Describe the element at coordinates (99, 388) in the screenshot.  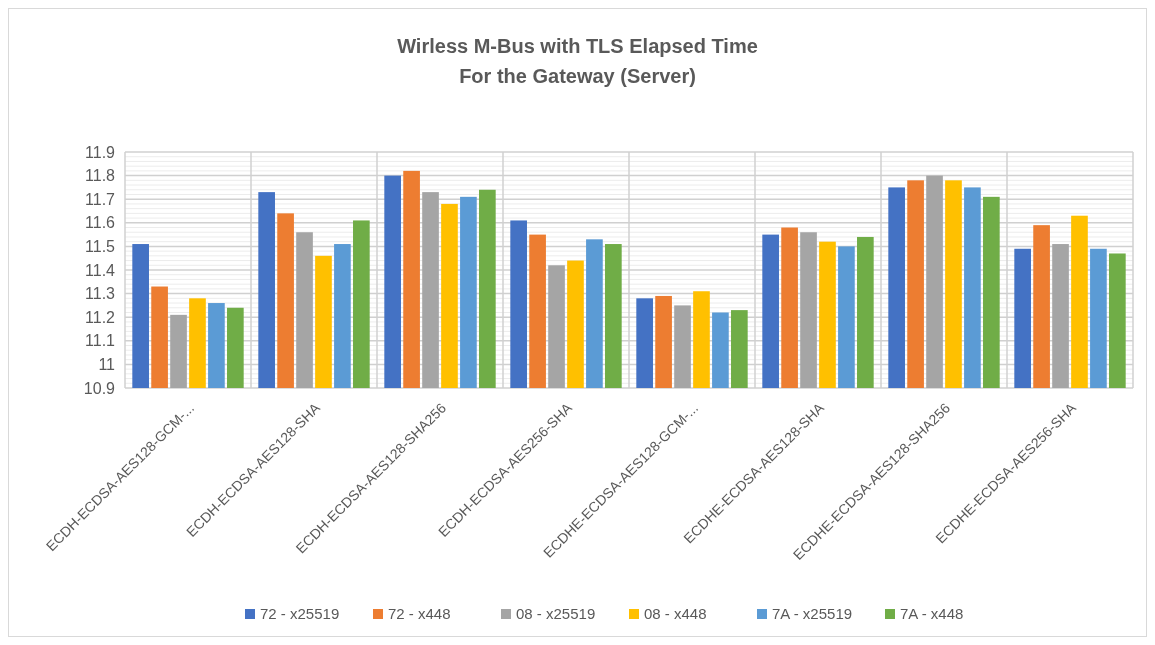
I see `y-tick-label: 10.9` at that location.